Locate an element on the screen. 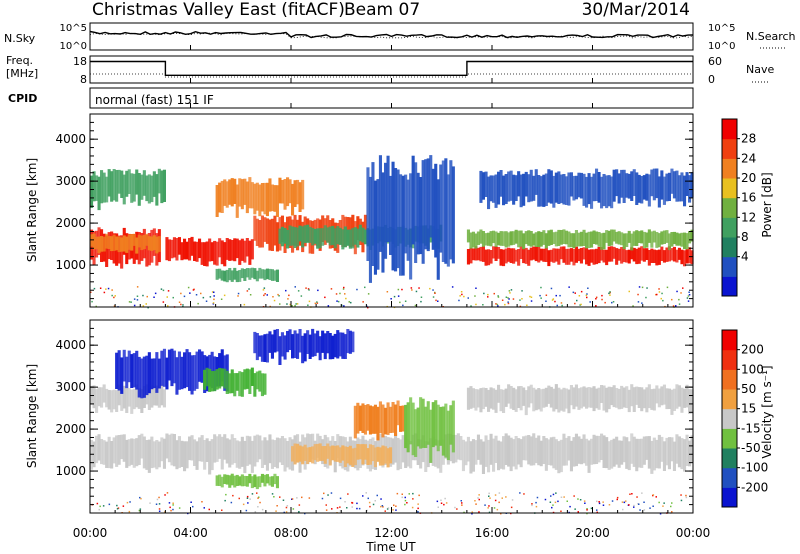 Image resolution: width=800 pixels, height=554 pixels. time-axis-title: Time UT is located at coordinates (390, 547).